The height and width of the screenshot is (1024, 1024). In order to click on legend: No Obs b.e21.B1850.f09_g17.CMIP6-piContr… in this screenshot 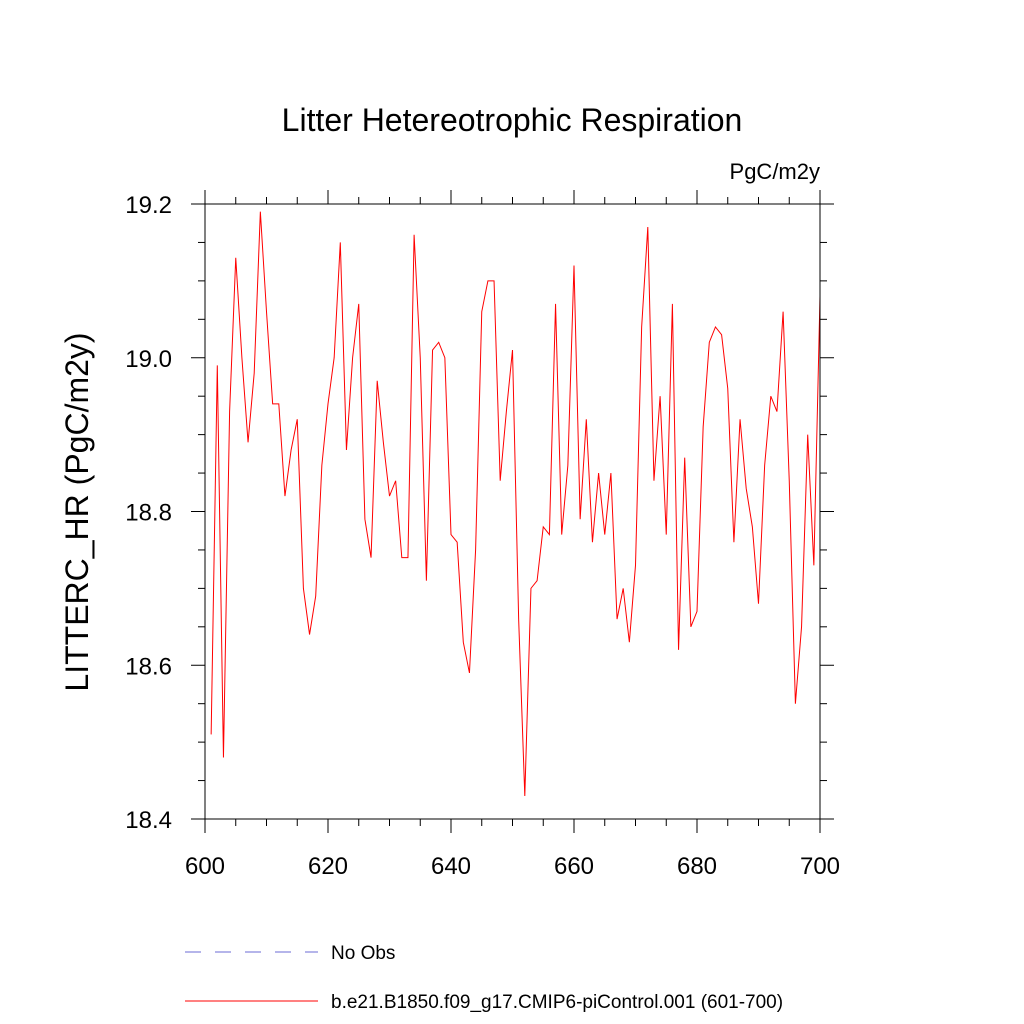, I will do `click(484, 978)`.